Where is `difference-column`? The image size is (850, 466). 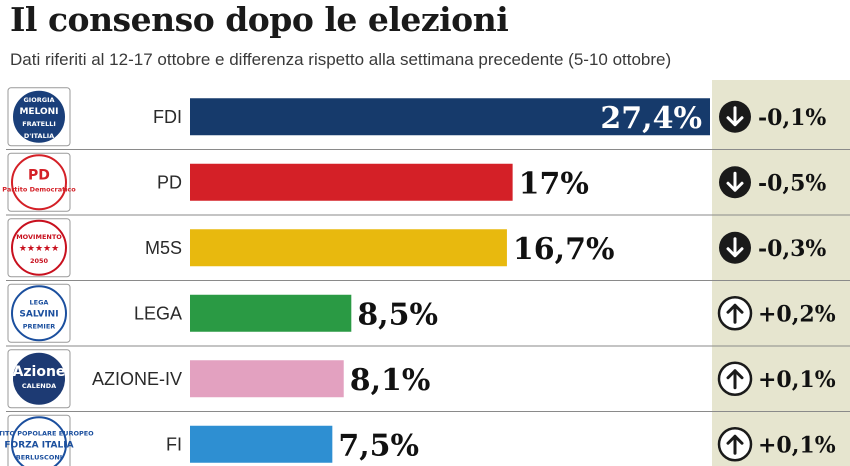 difference-column is located at coordinates (781, 273).